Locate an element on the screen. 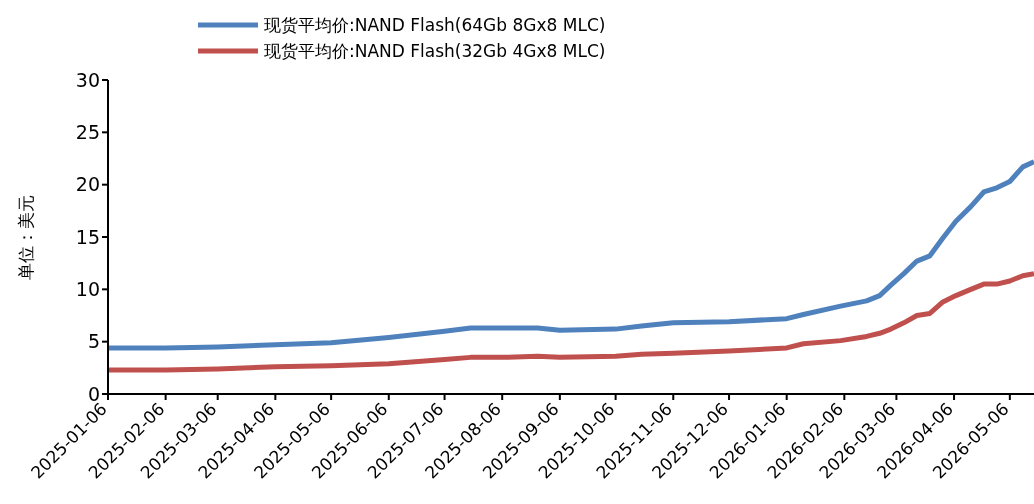  y-tick-label: 15 is located at coordinates (87, 236).